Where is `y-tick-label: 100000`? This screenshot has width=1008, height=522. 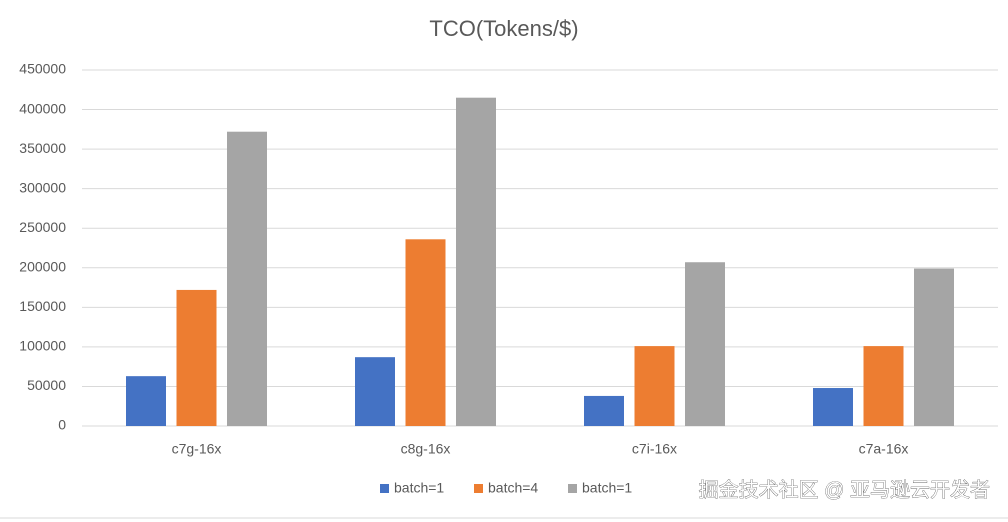
y-tick-label: 100000 is located at coordinates (42, 346).